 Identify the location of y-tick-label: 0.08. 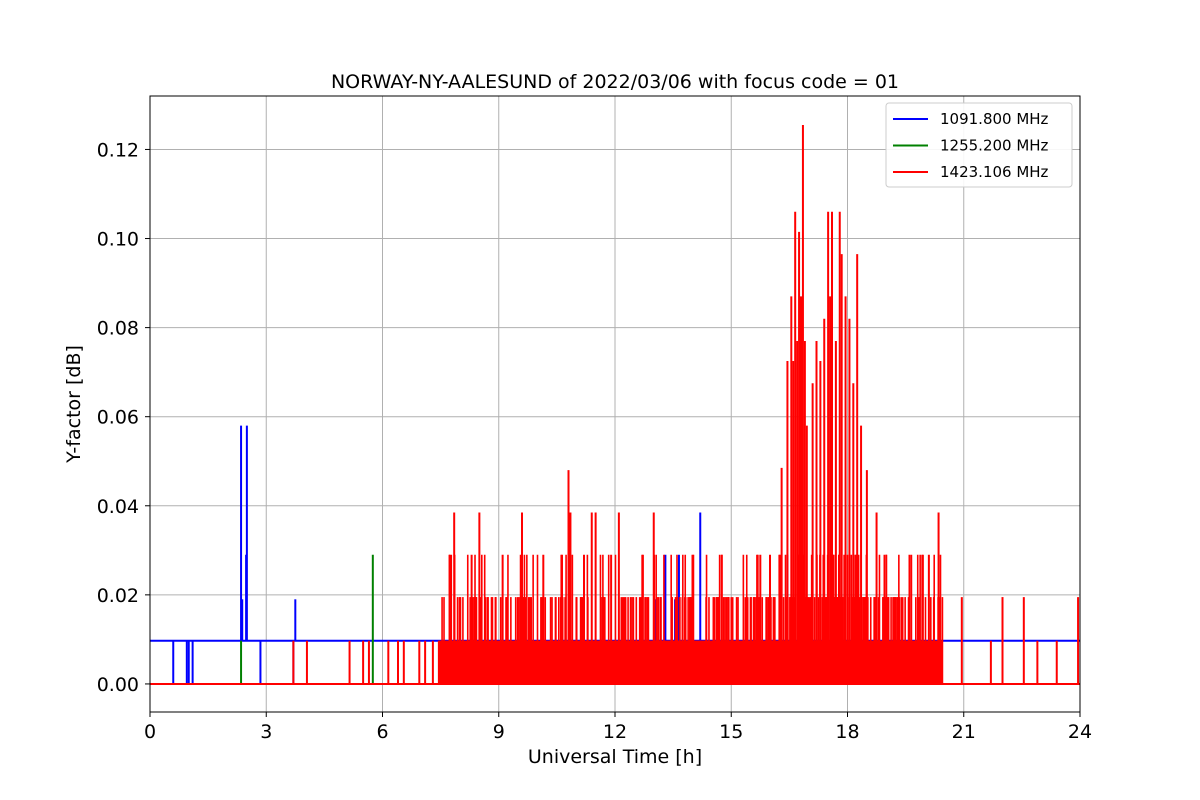
(118, 329).